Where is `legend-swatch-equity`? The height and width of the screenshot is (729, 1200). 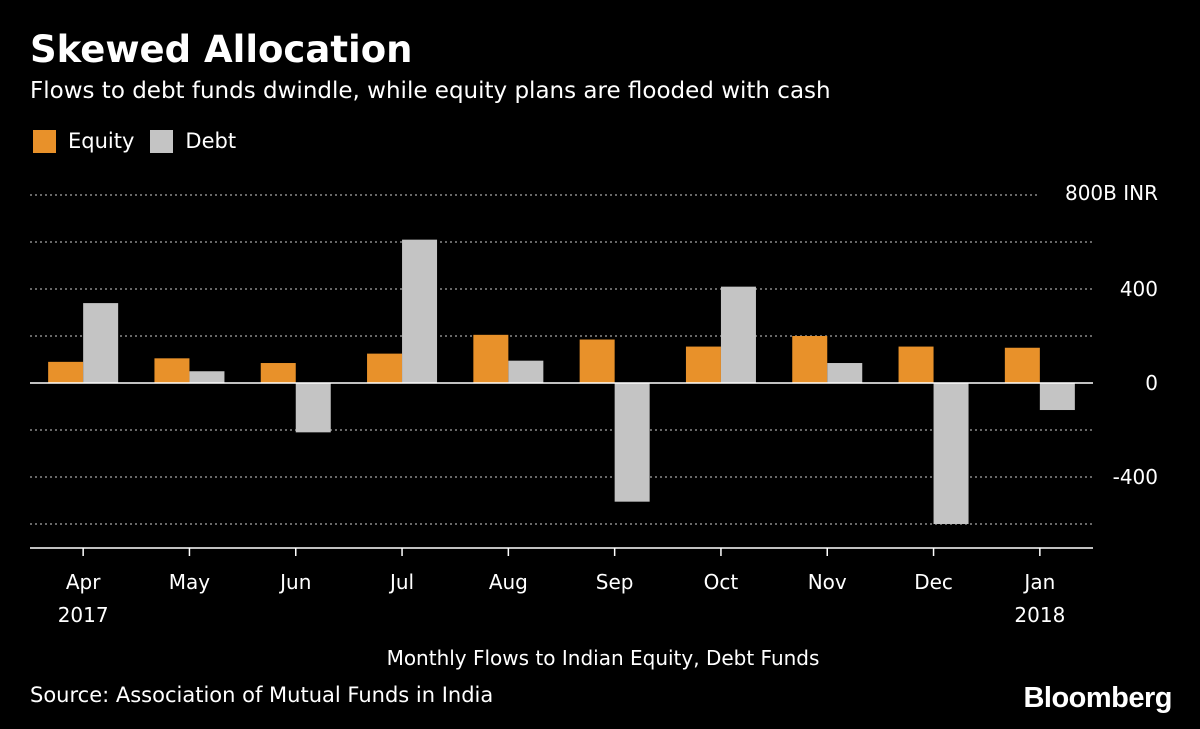 legend-swatch-equity is located at coordinates (44, 141).